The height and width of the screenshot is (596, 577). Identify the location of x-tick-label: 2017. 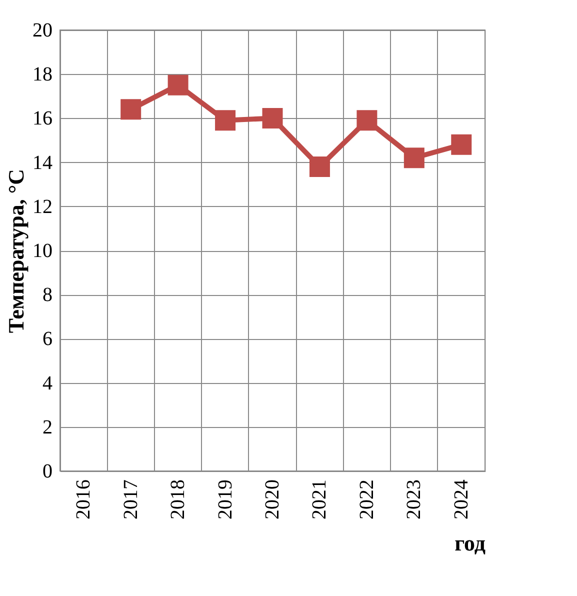
(131, 500).